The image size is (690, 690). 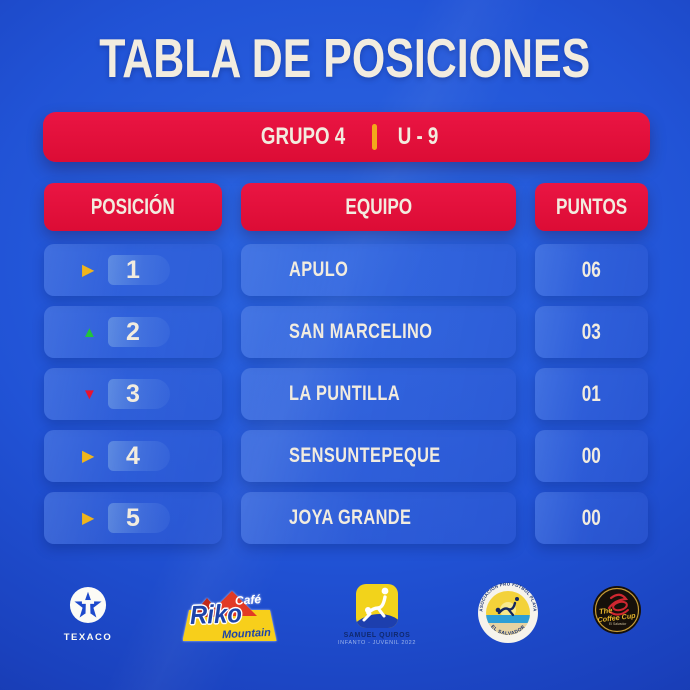 I want to click on column-header-position: POSICIÓN, so click(x=133, y=207).